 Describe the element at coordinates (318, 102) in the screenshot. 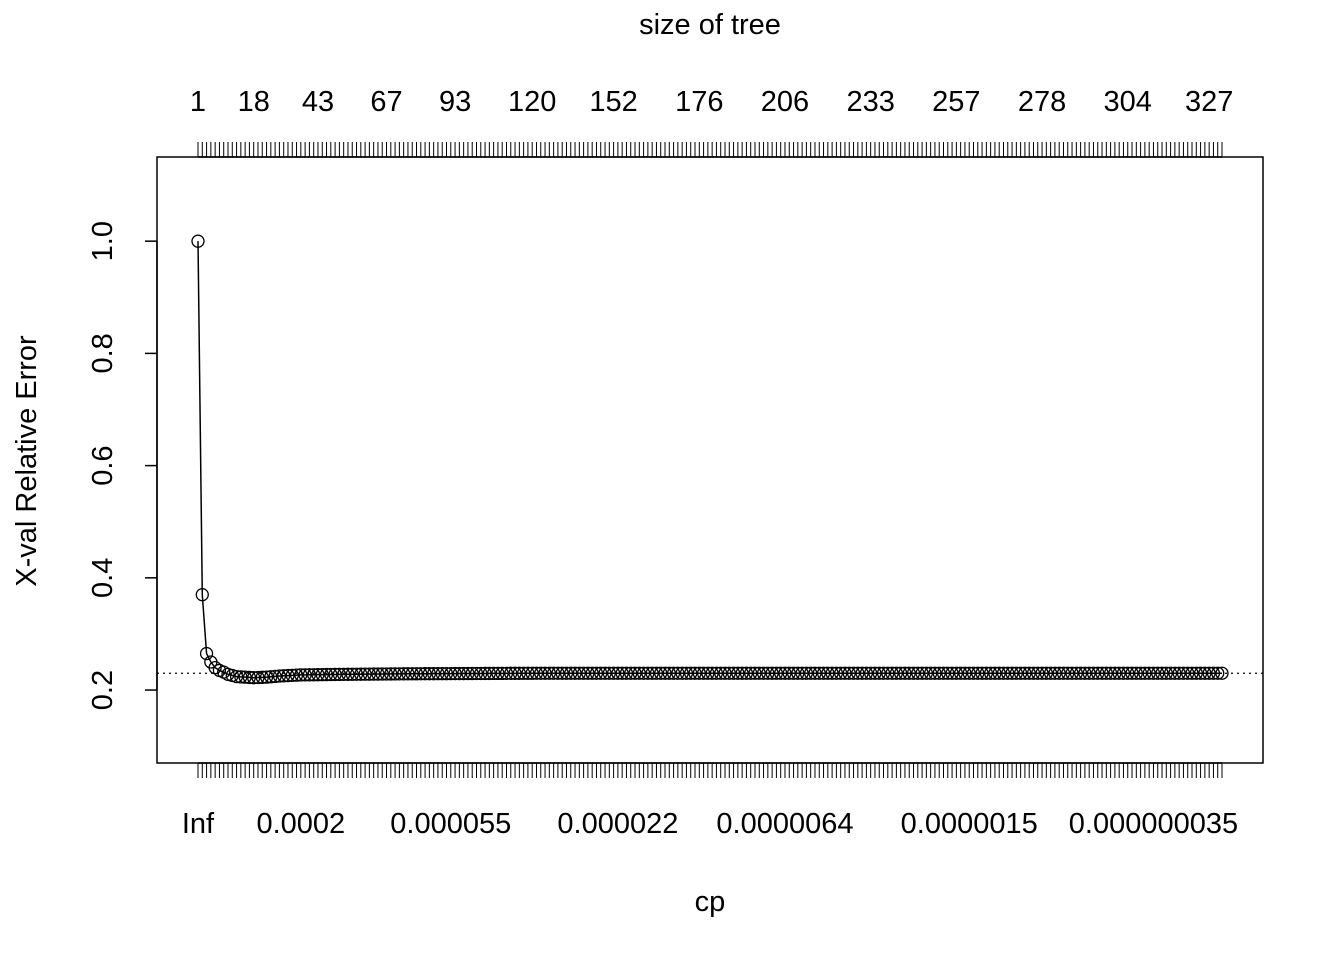

I see `top-tick-label: 43` at that location.